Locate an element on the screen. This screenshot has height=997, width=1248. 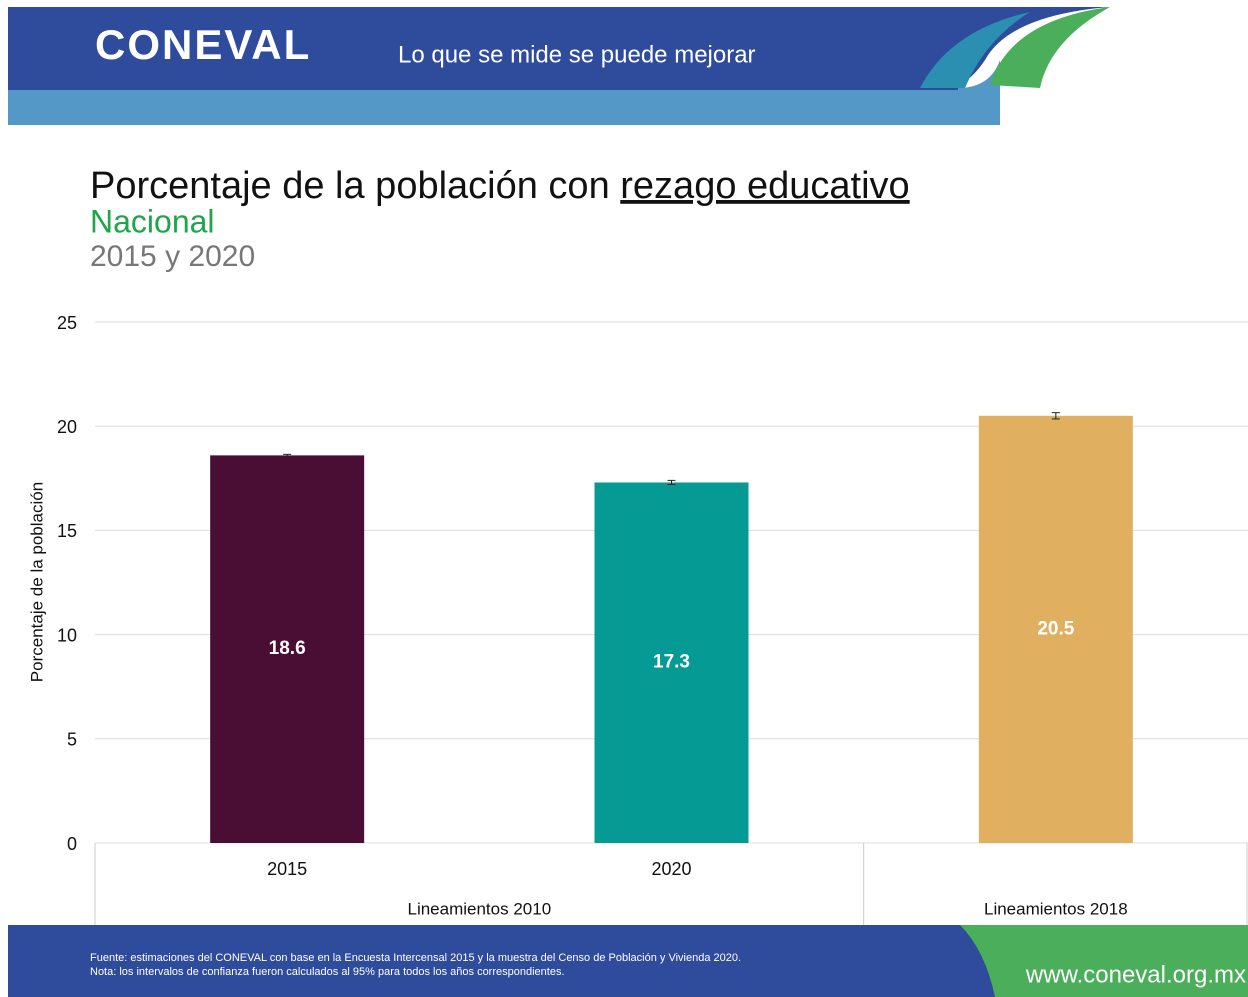
logo: CONEVAL is located at coordinates (203, 44).